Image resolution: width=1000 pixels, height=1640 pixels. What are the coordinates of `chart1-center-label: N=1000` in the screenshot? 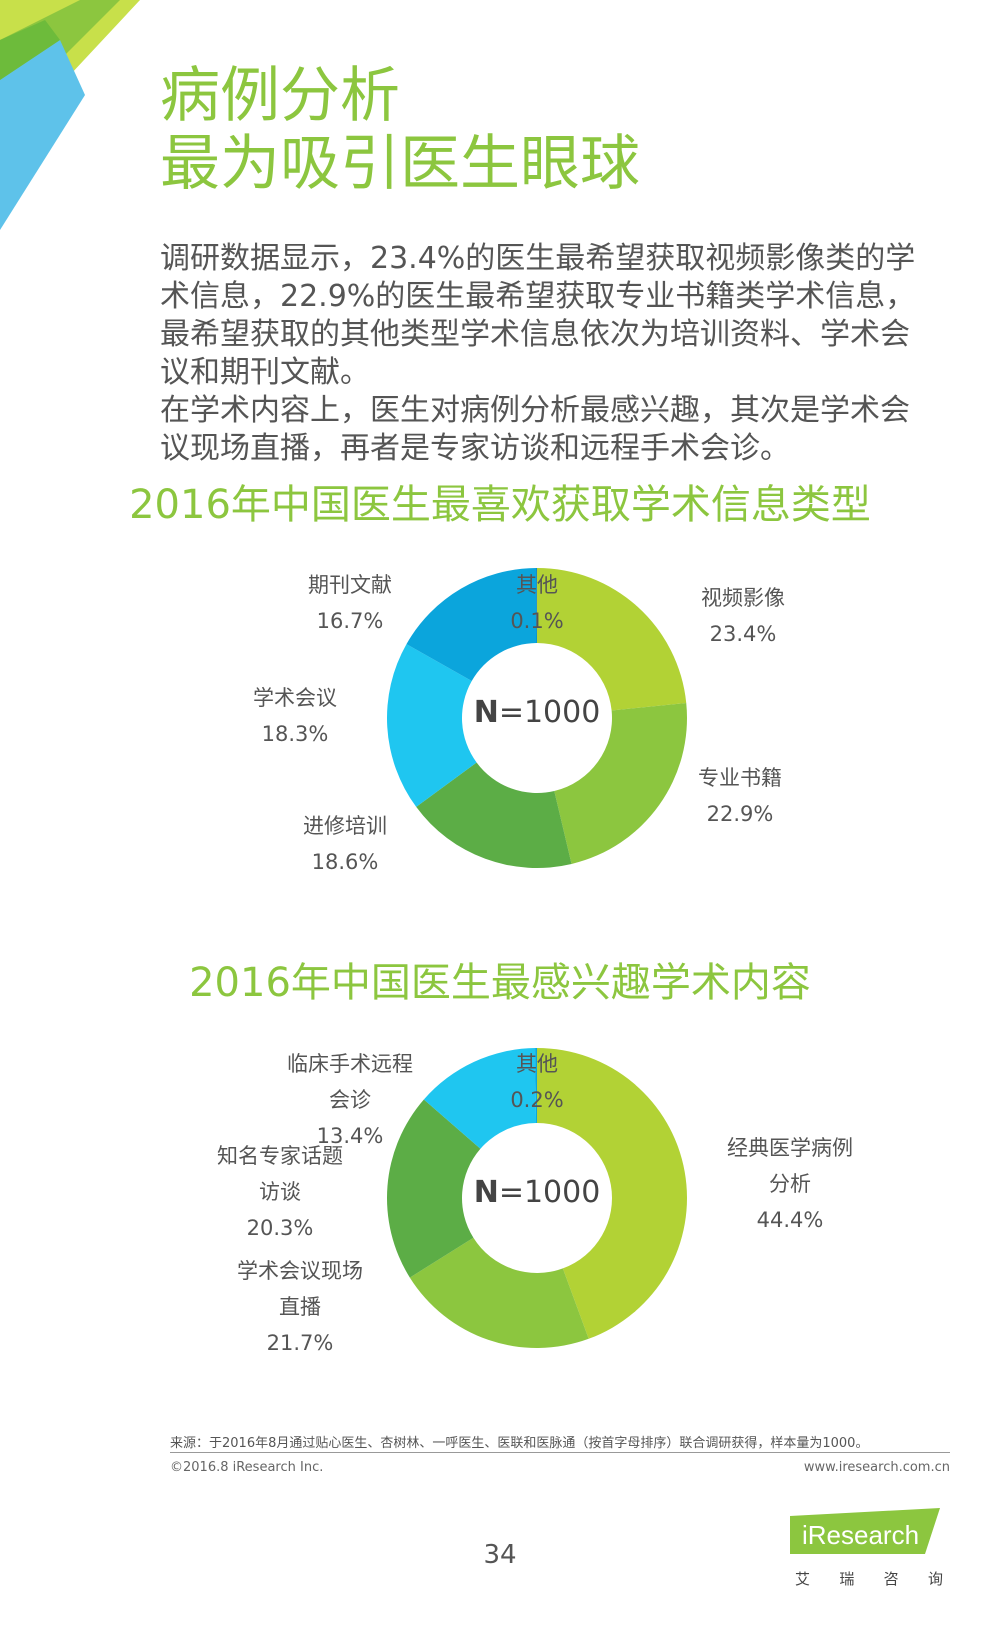 It's located at (537, 712).